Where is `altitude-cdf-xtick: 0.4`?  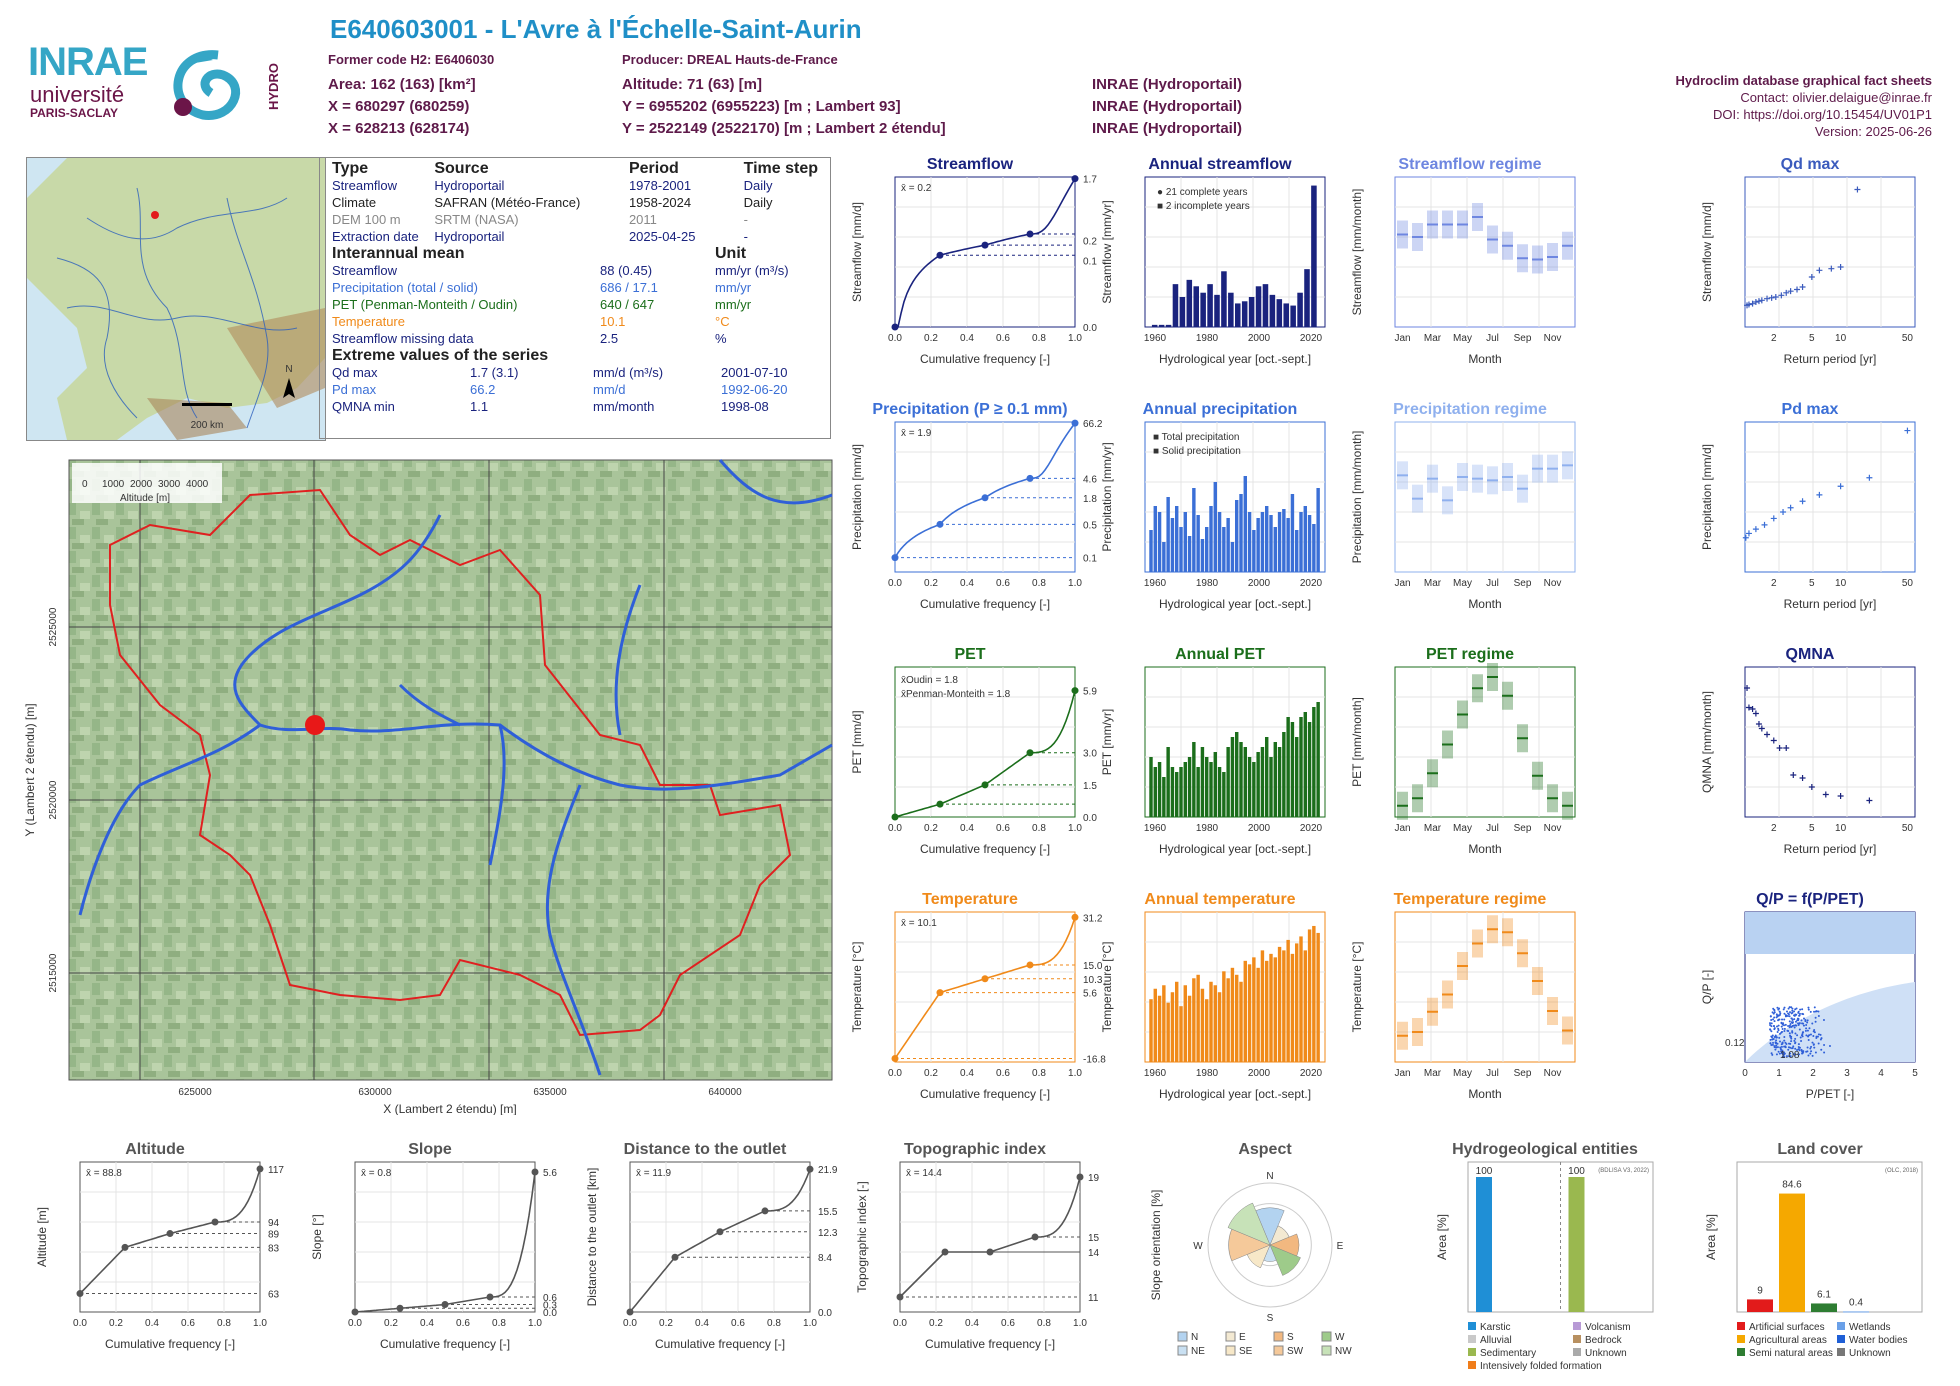
altitude-cdf-xtick: 0.4 is located at coordinates (152, 1323).